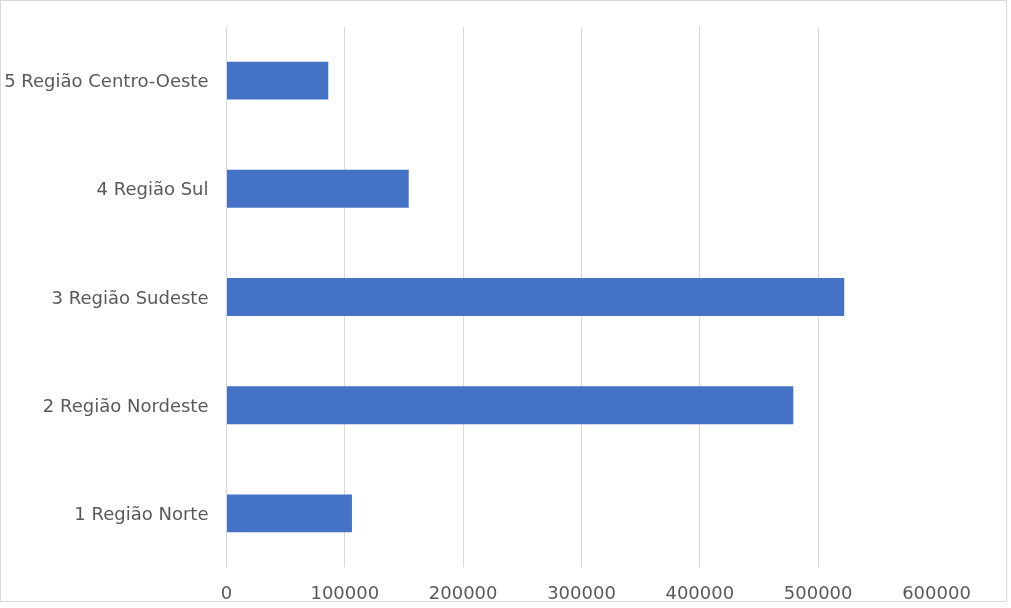 This screenshot has height=608, width=1011. I want to click on x-tick-label: 100000, so click(345, 592).